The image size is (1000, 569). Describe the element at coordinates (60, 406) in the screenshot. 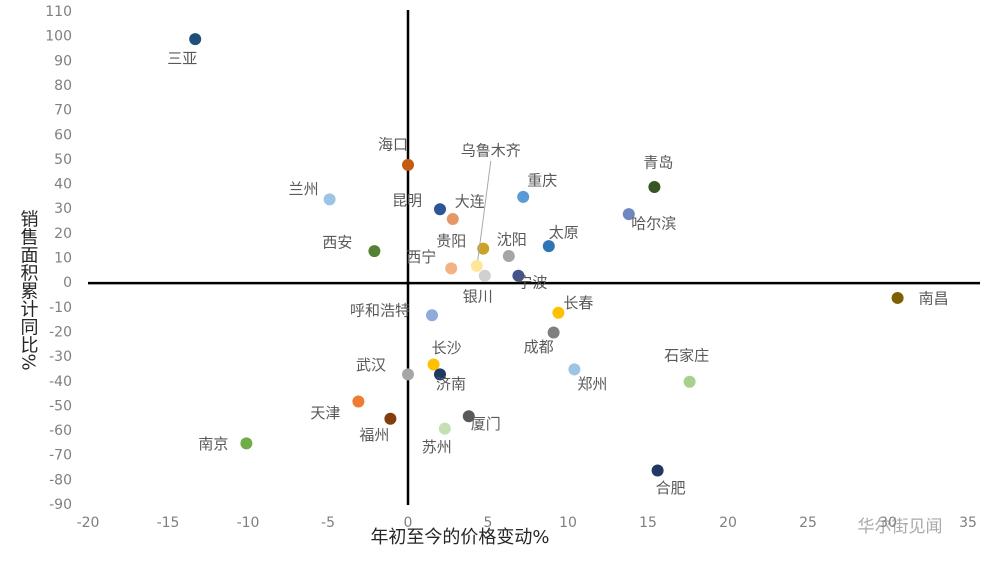

I see `y-tick-label: -50` at that location.